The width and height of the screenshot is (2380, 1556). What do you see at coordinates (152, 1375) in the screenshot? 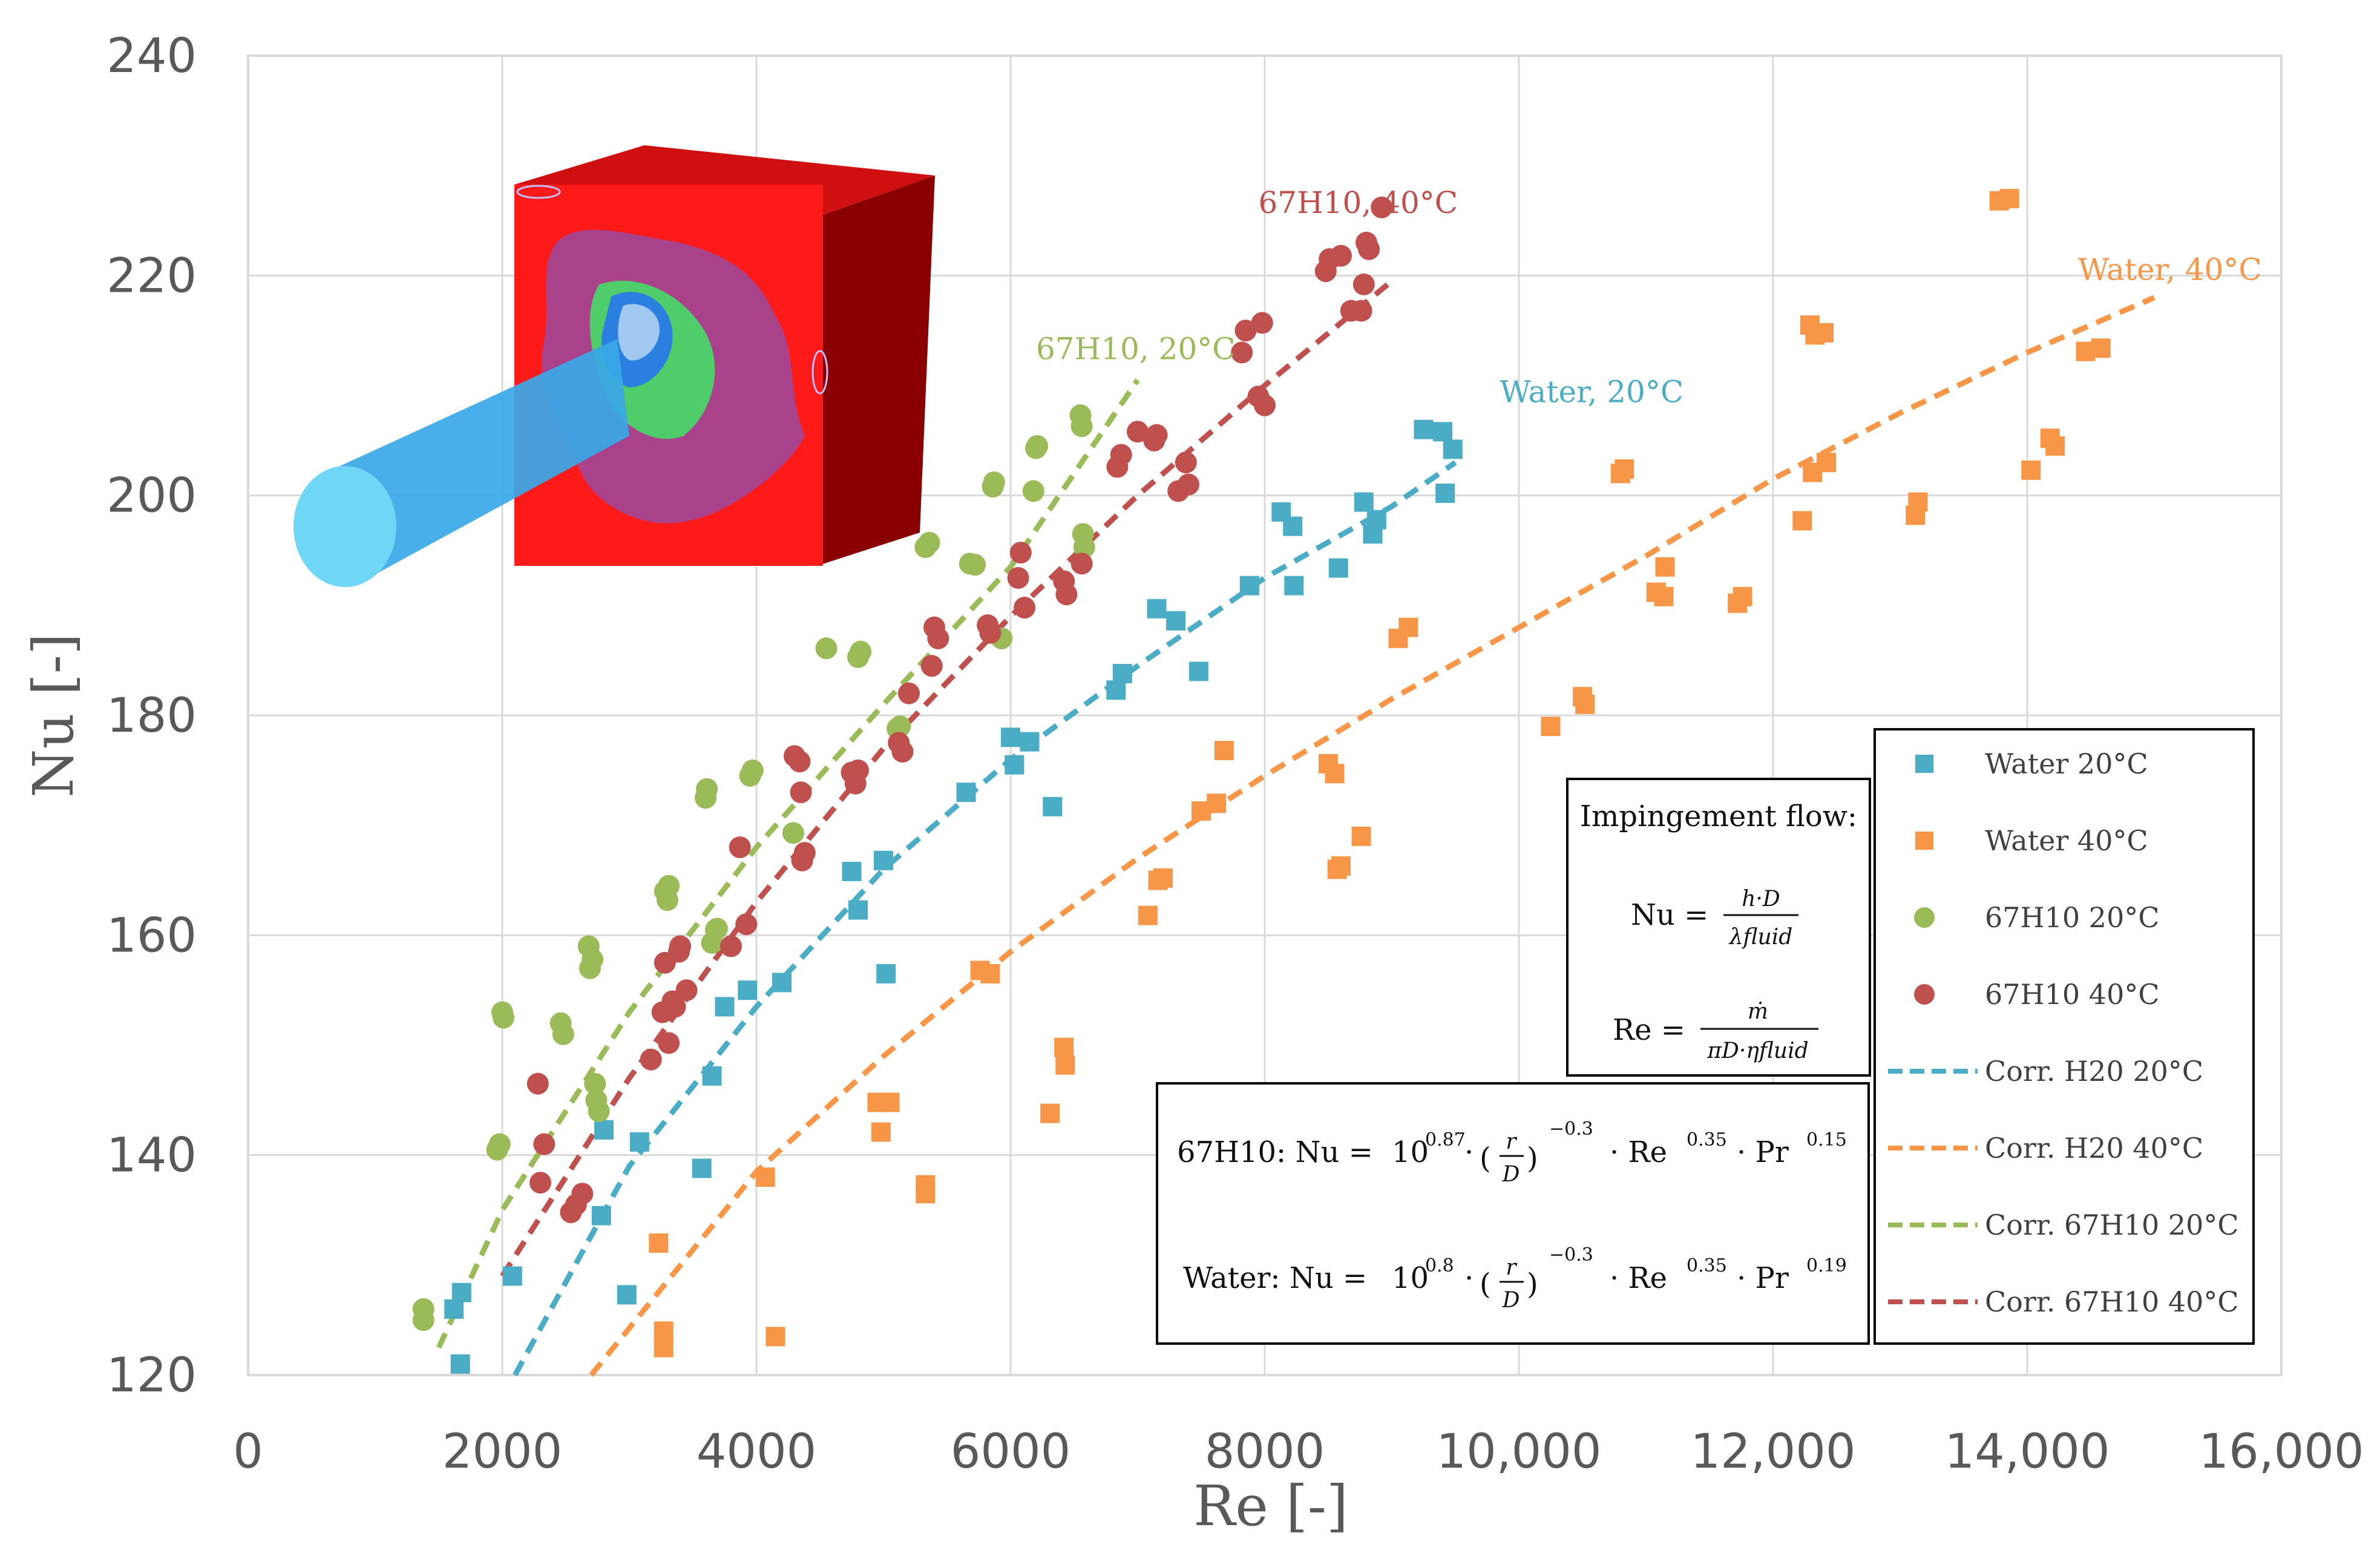
I see `y-tick-label: 120` at bounding box center [152, 1375].